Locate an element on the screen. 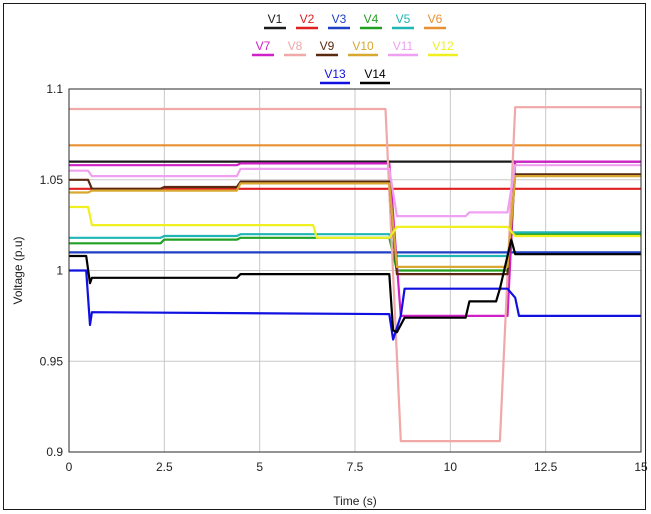  y-tick-label: 0.9 is located at coordinates (54, 452).